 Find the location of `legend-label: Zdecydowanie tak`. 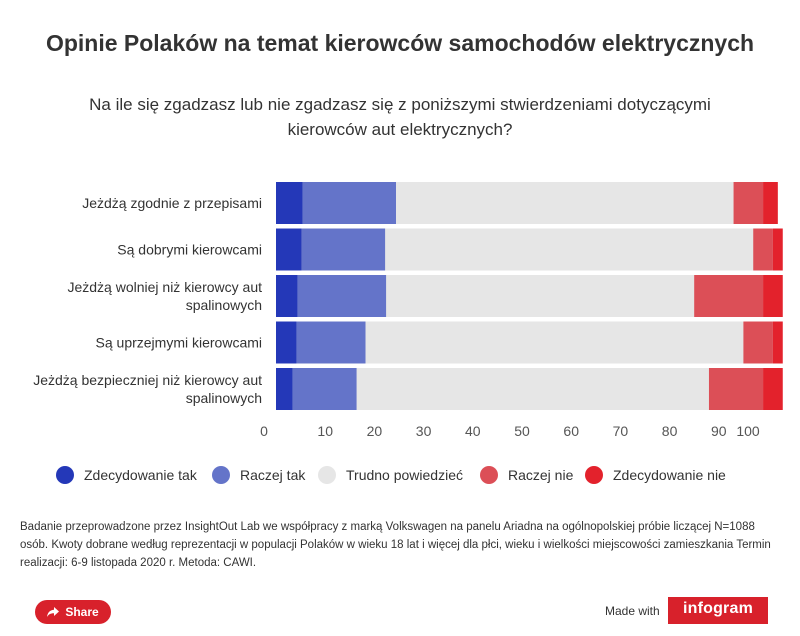

legend-label: Zdecydowanie tak is located at coordinates (140, 475).